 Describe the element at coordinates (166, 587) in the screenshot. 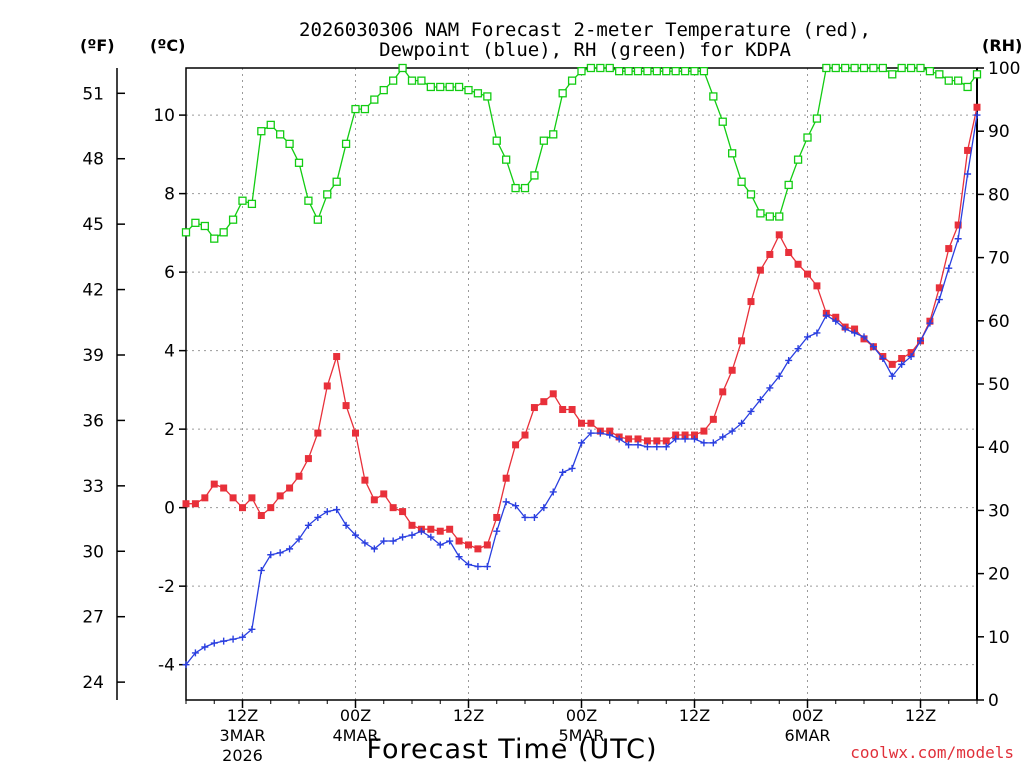

I see `celsius-tick-label: -2` at that location.